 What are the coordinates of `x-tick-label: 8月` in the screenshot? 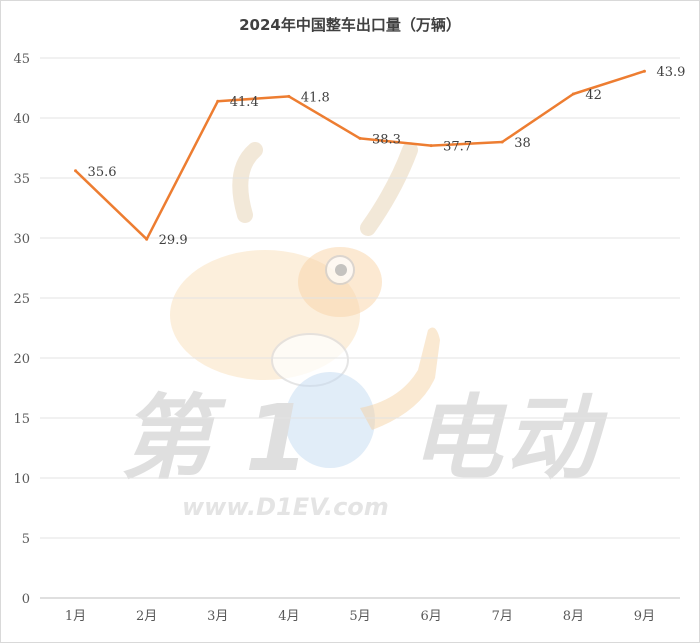 It's located at (573, 616).